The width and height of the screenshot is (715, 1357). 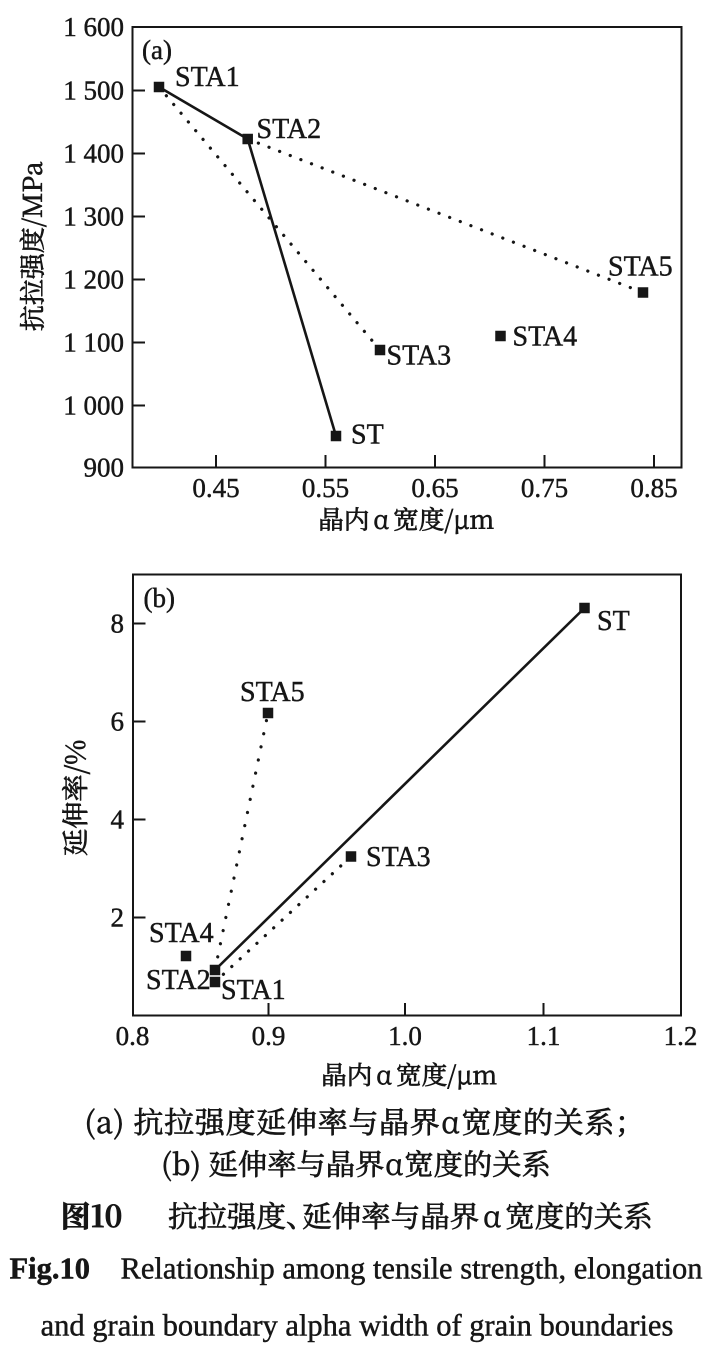 What do you see at coordinates (159, 598) in the screenshot?
I see `svg-text: (b)` at bounding box center [159, 598].